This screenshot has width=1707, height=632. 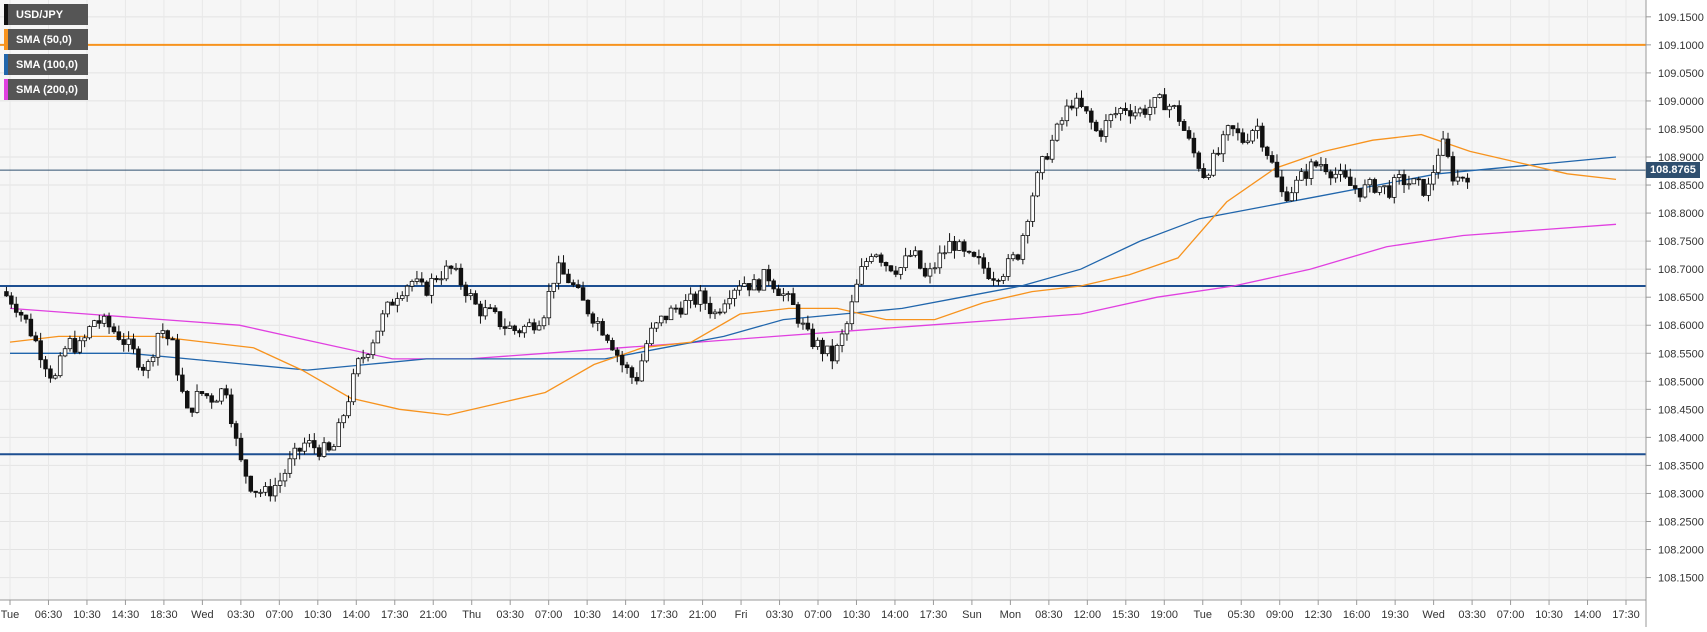 What do you see at coordinates (1357, 615) in the screenshot?
I see `x-tick-label: 16:00` at bounding box center [1357, 615].